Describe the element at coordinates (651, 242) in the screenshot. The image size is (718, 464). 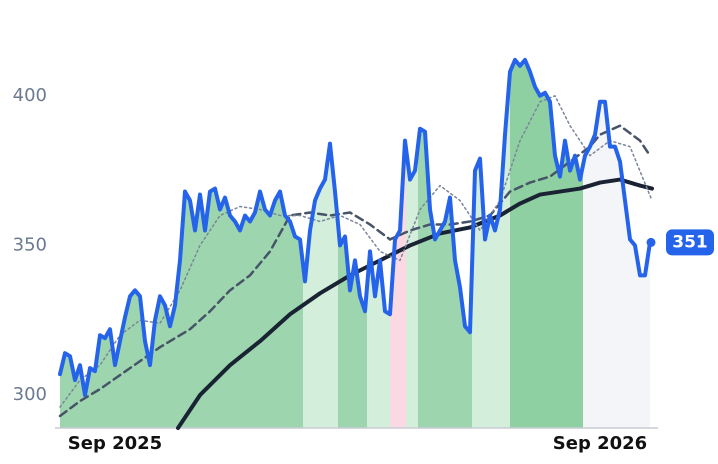
I see `last-price-dot` at that location.